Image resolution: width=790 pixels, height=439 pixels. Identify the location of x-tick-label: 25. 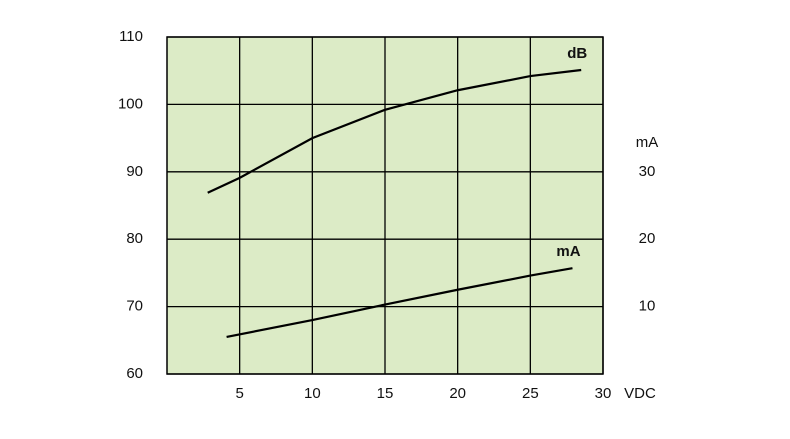
(530, 393).